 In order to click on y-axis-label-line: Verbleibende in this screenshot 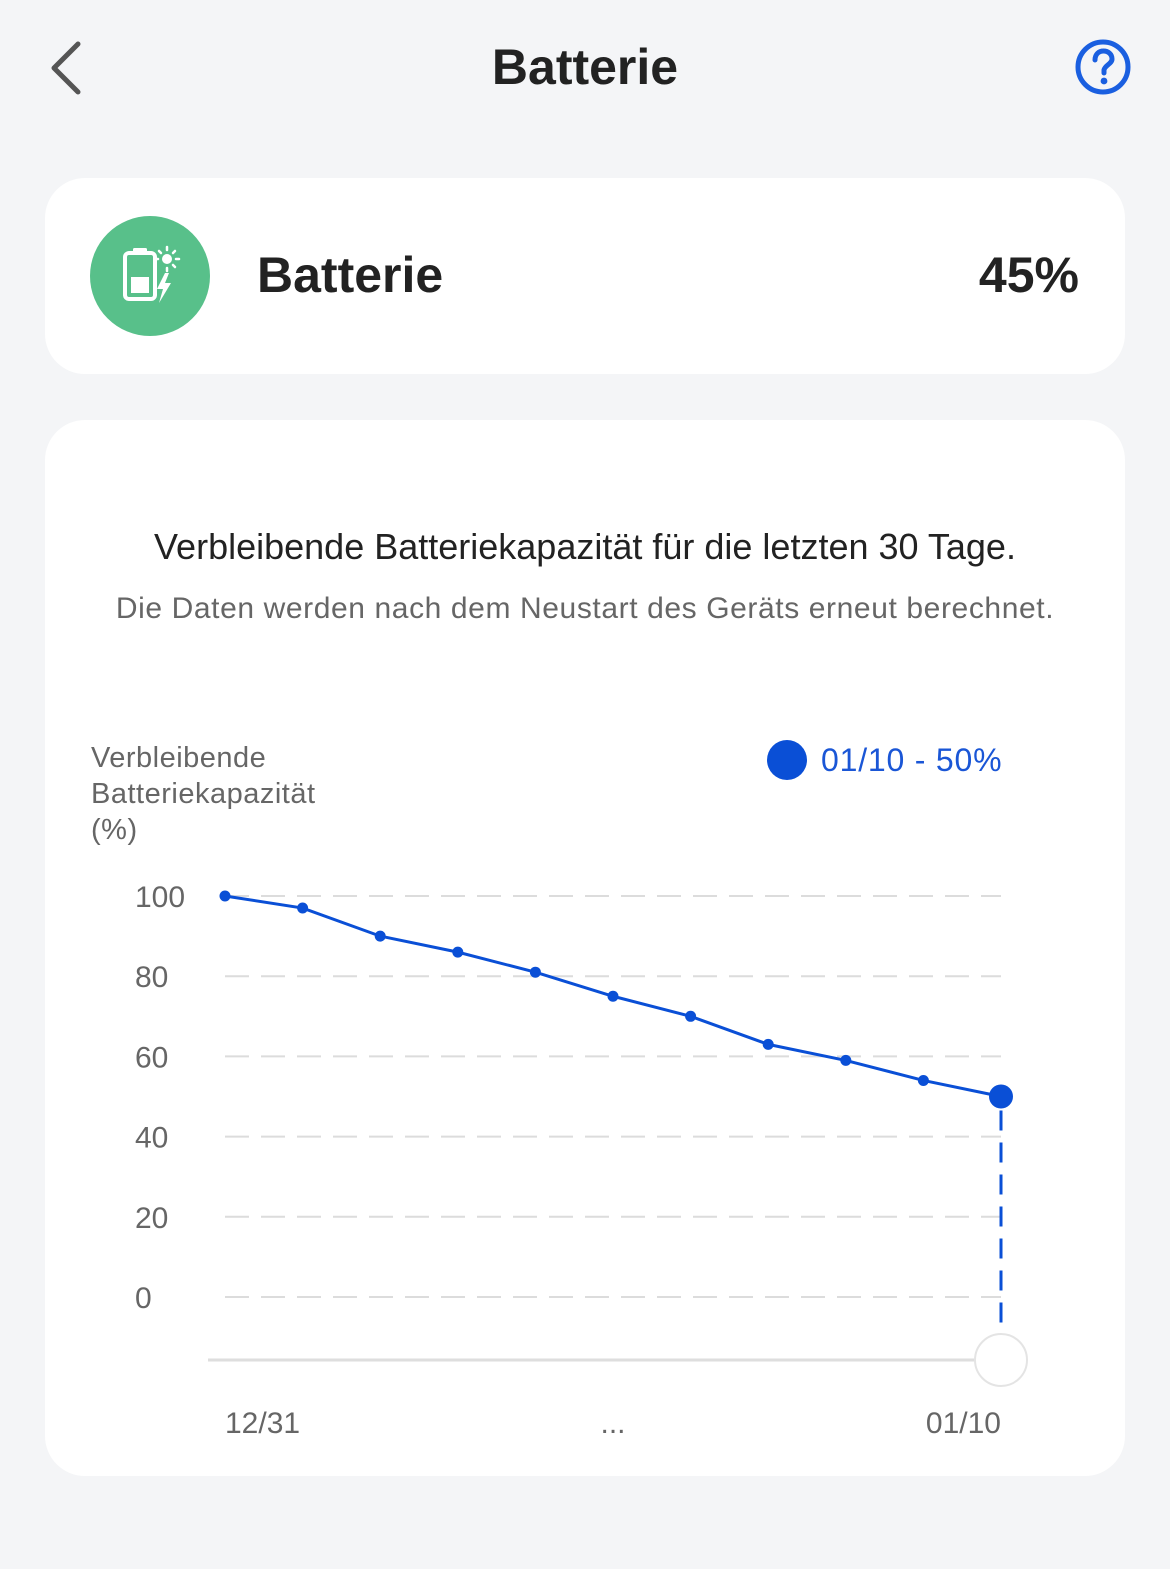, I will do `click(179, 758)`.